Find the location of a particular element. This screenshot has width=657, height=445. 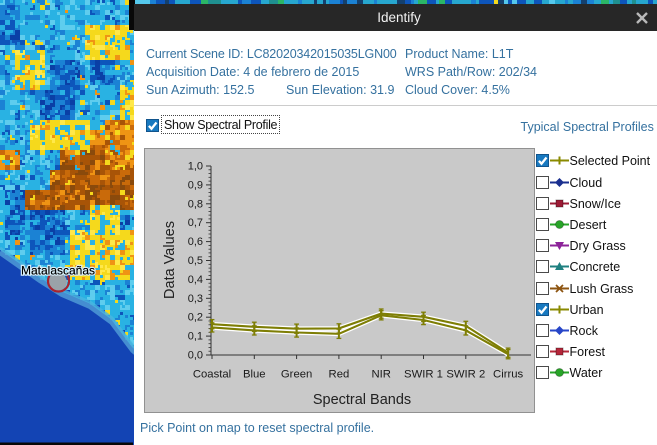

svg-text: Data Values is located at coordinates (170, 260).